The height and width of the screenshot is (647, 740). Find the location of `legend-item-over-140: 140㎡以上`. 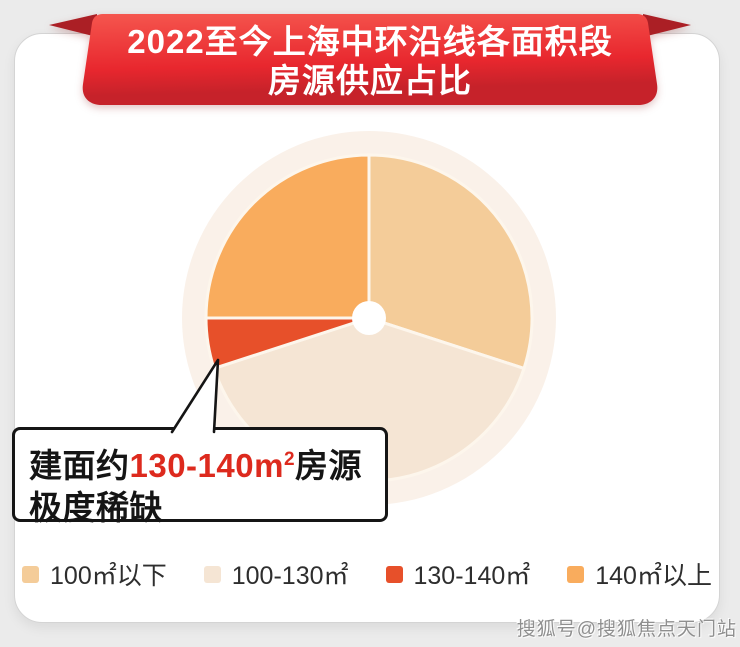

legend-item-over-140: 140㎡以上 is located at coordinates (639, 574).